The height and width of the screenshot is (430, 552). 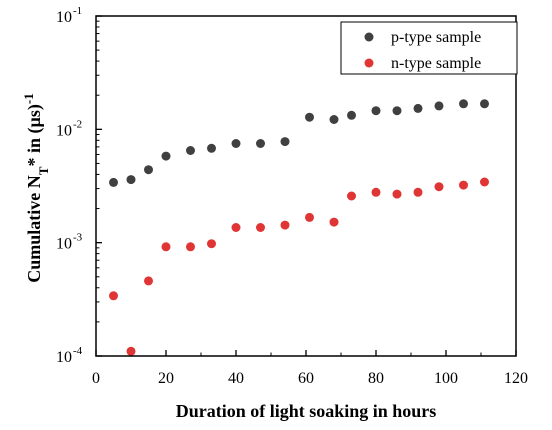 What do you see at coordinates (436, 37) in the screenshot?
I see `legend-label-p-type: p-type sample` at bounding box center [436, 37].